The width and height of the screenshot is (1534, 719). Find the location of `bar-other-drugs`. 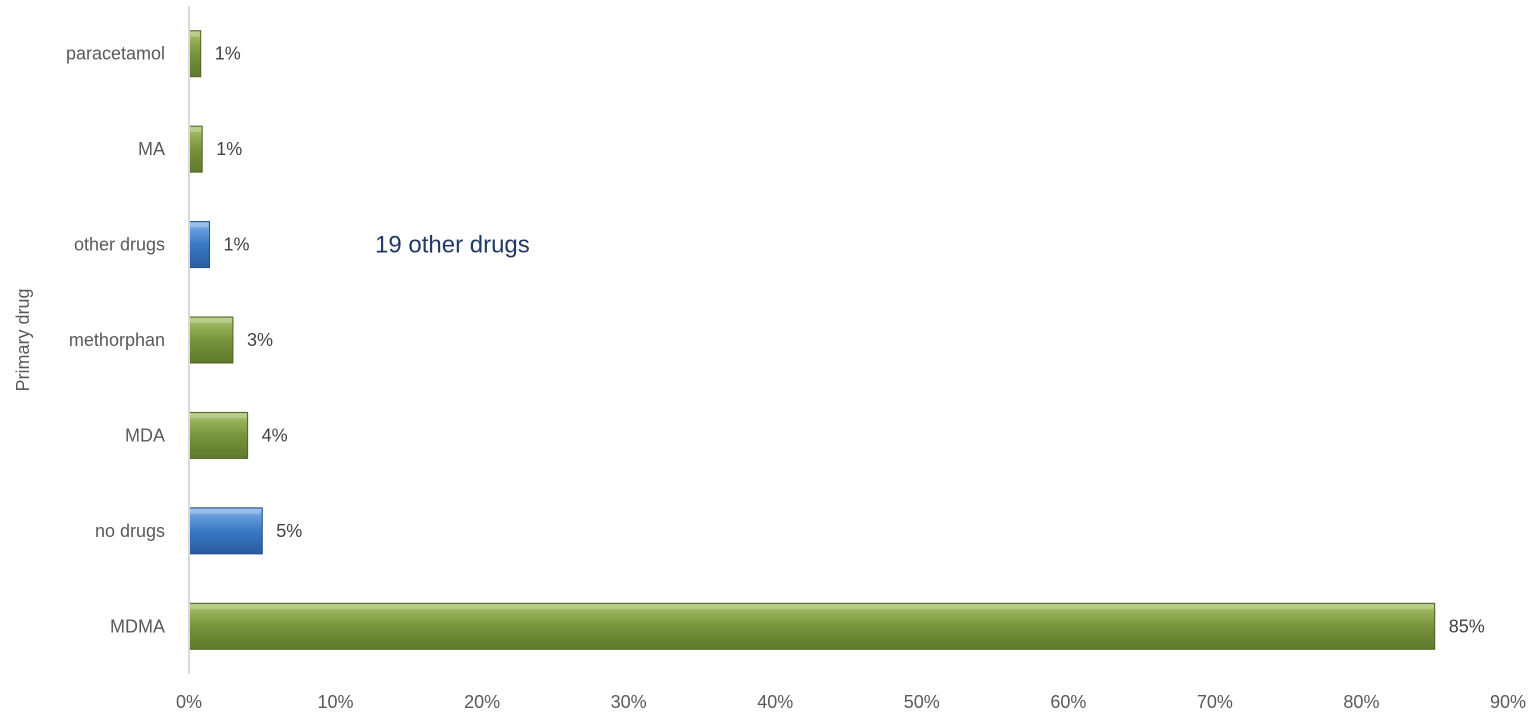

bar-other-drugs is located at coordinates (199, 245).